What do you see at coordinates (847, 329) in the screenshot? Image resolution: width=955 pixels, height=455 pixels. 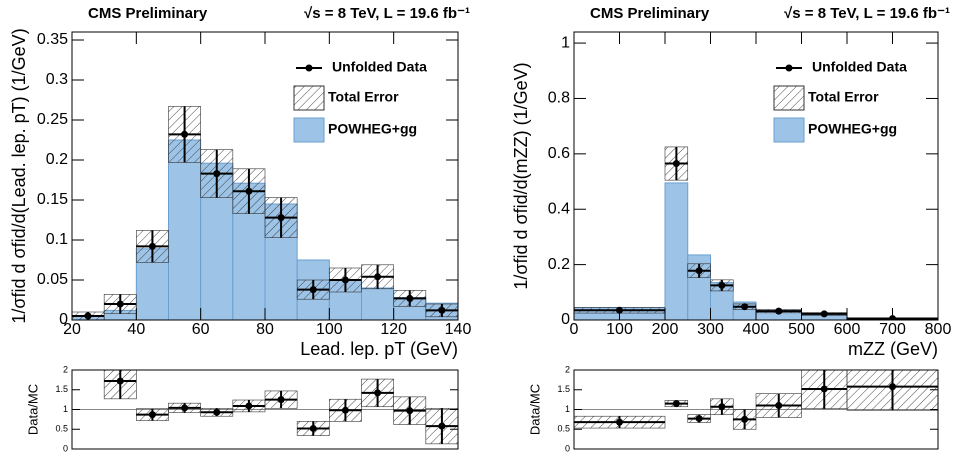 I see `x-tick-label: 600` at bounding box center [847, 329].